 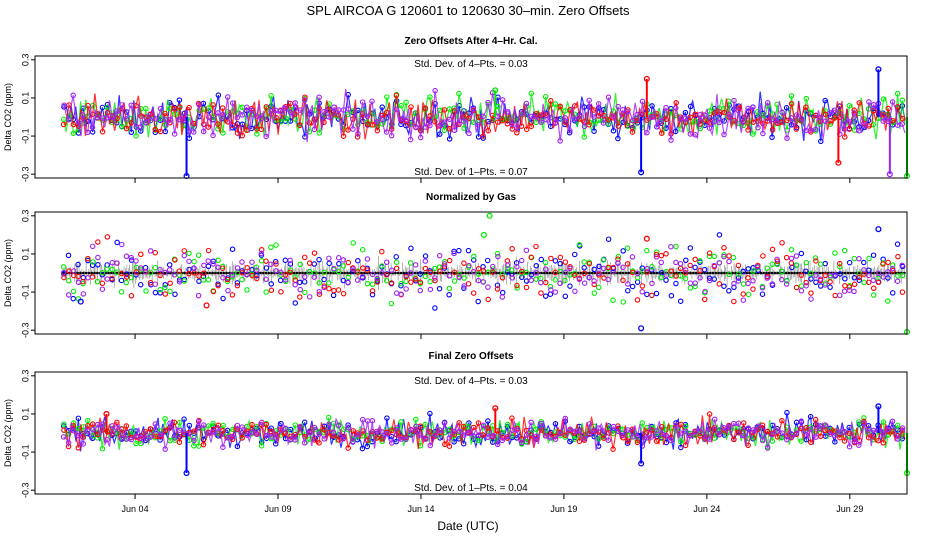 What do you see at coordinates (471, 172) in the screenshot?
I see `panel-1-stat-1pts: Std. Dev. of 1–Pts. = 0.07` at bounding box center [471, 172].